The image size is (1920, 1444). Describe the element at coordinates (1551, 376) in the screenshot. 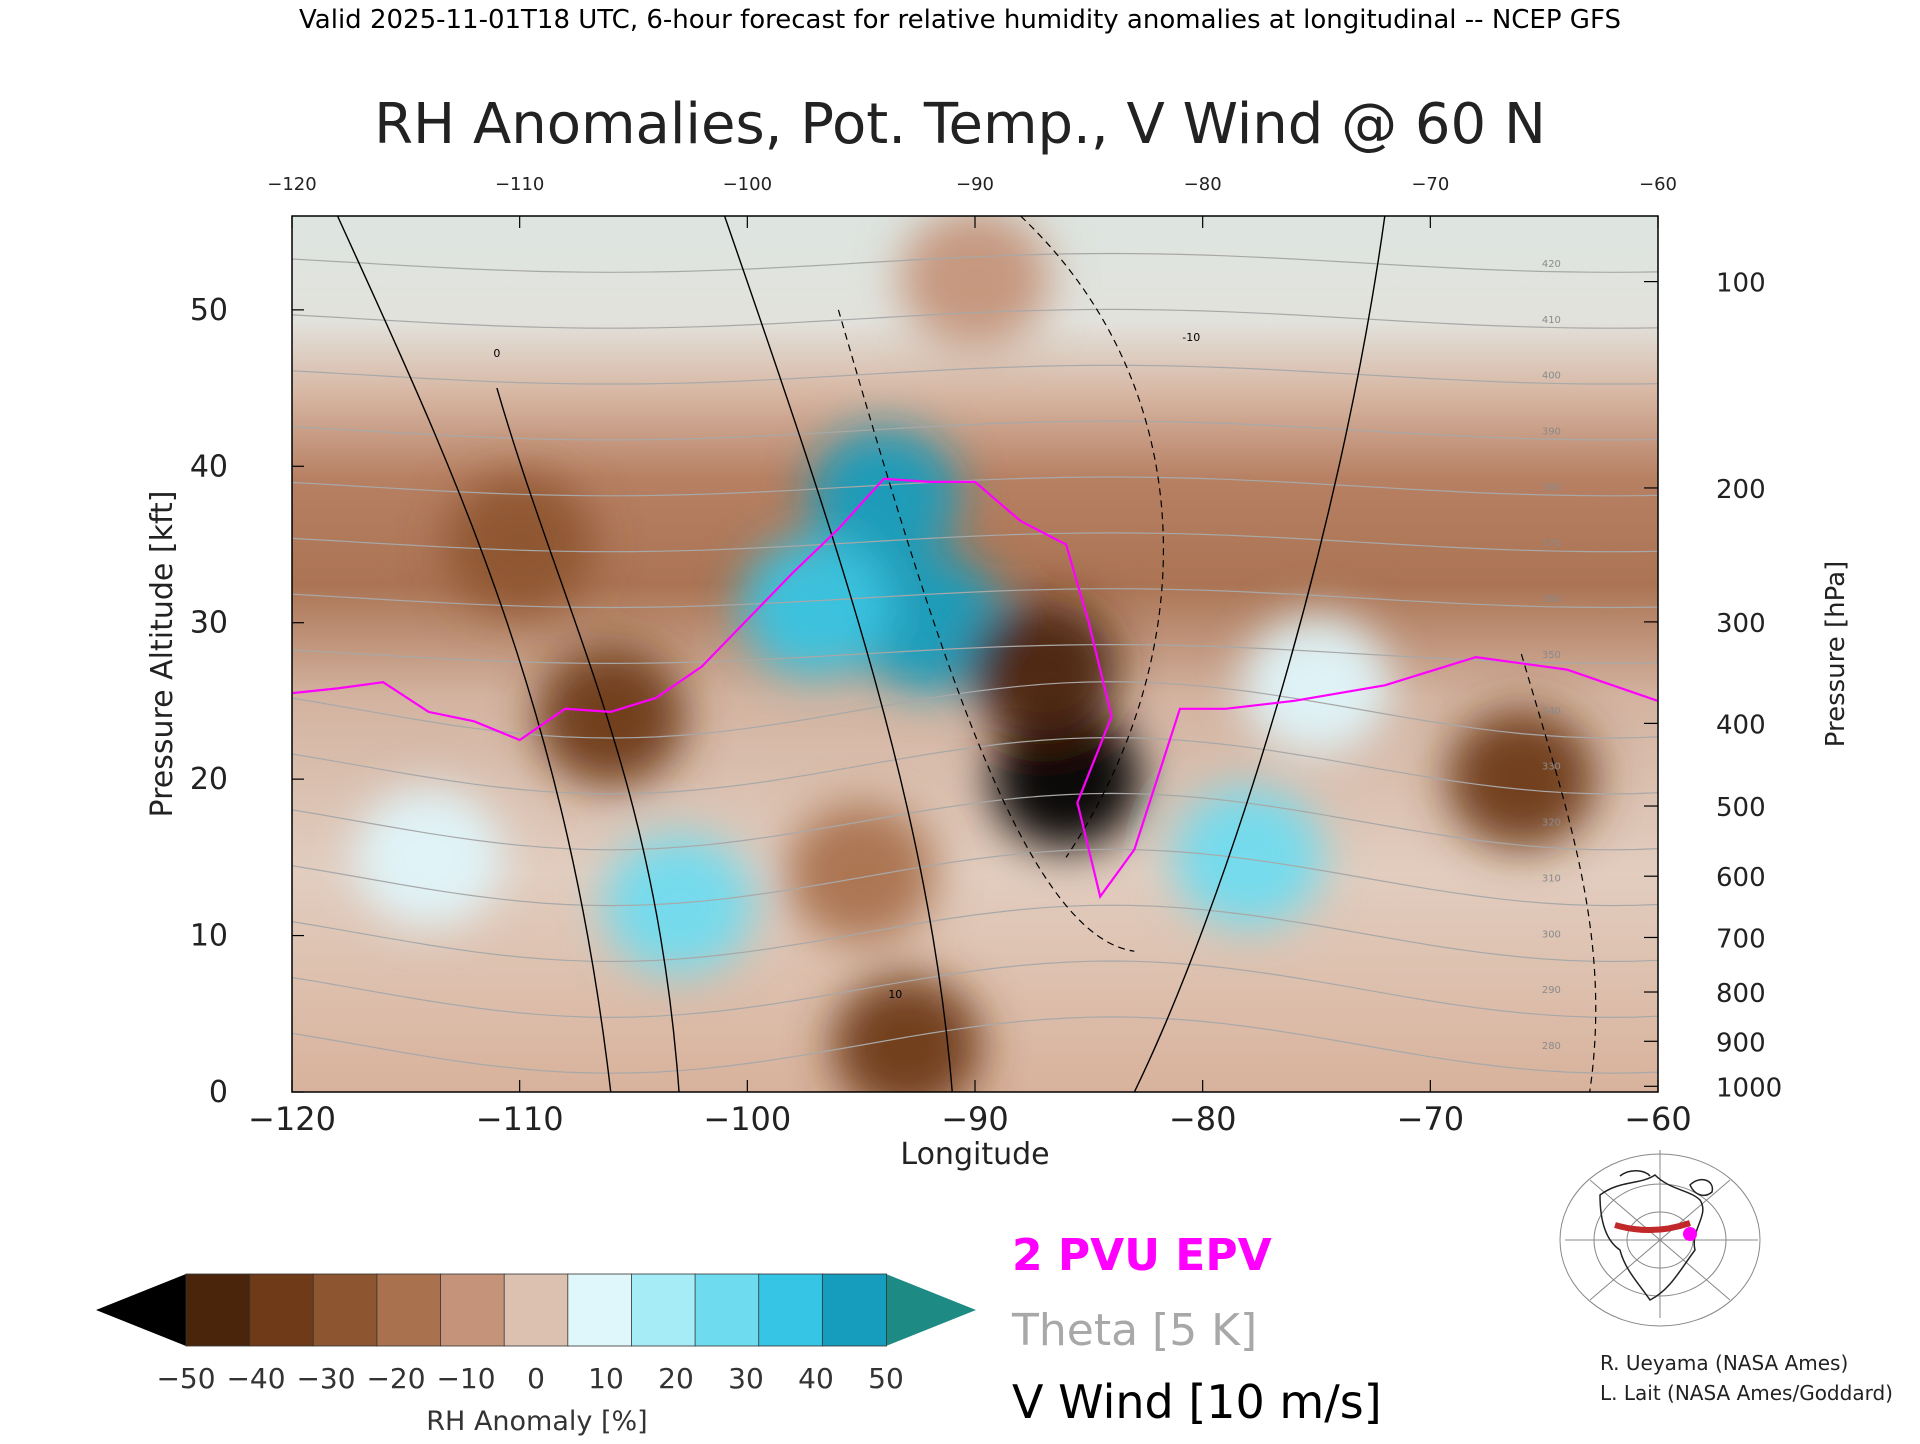

I see `theta-contour-label: 400` at that location.